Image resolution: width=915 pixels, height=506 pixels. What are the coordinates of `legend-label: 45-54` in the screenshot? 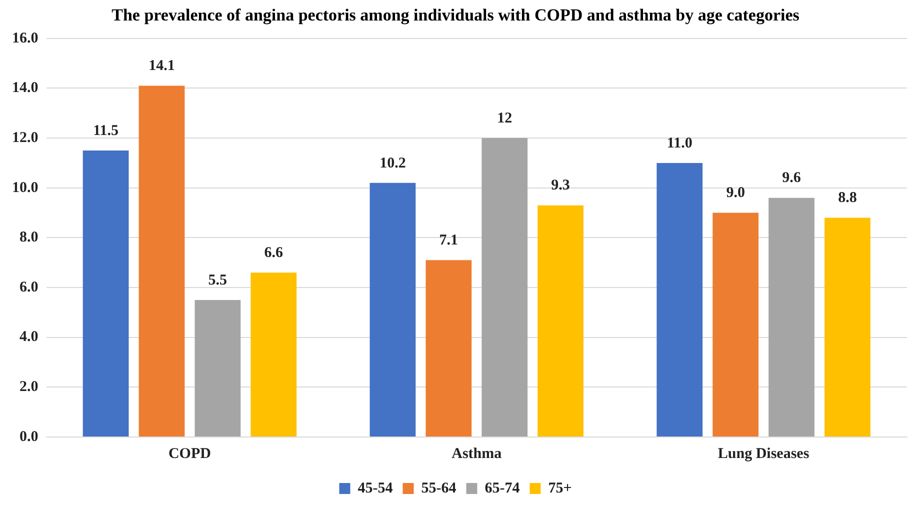 It's located at (376, 488).